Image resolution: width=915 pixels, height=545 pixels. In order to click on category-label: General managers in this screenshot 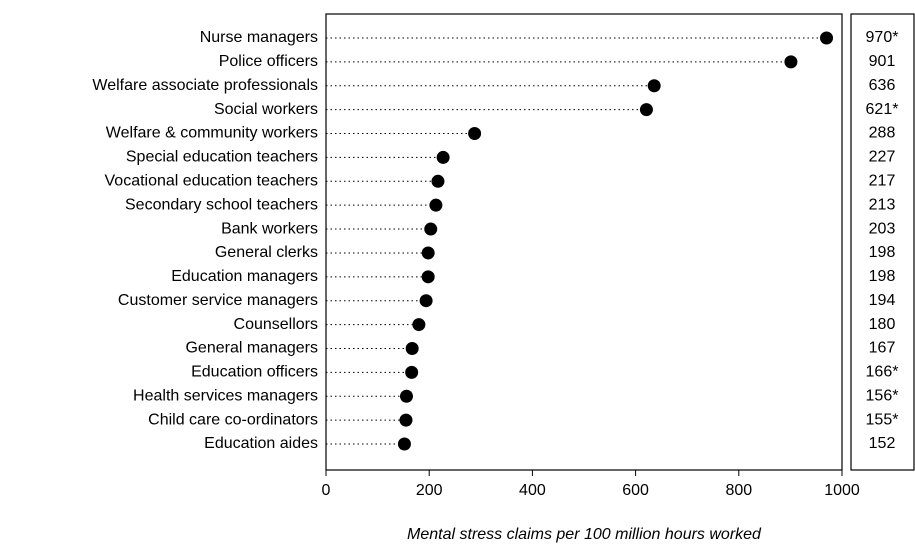, I will do `click(251, 348)`.